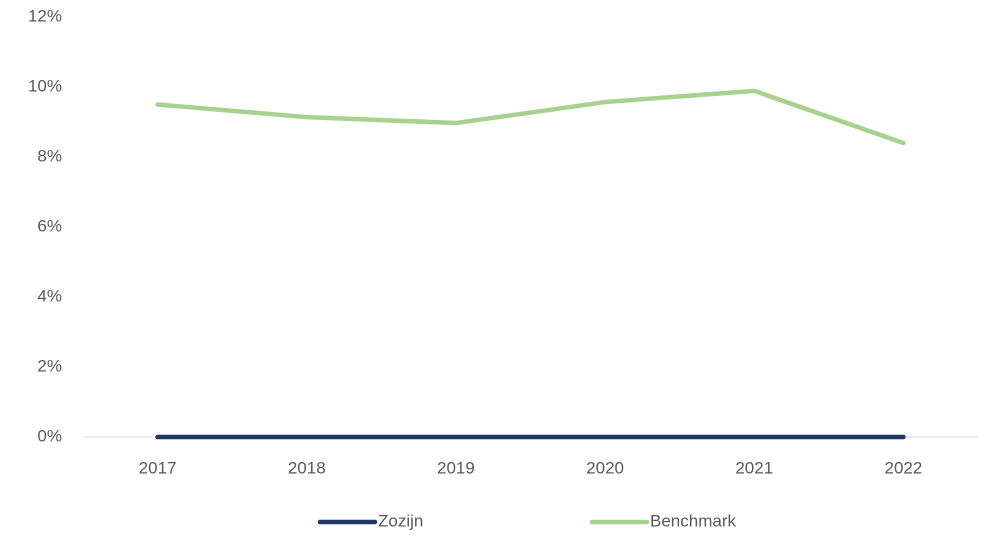 This screenshot has width=988, height=538. I want to click on x-tick-label: 2021, so click(754, 467).